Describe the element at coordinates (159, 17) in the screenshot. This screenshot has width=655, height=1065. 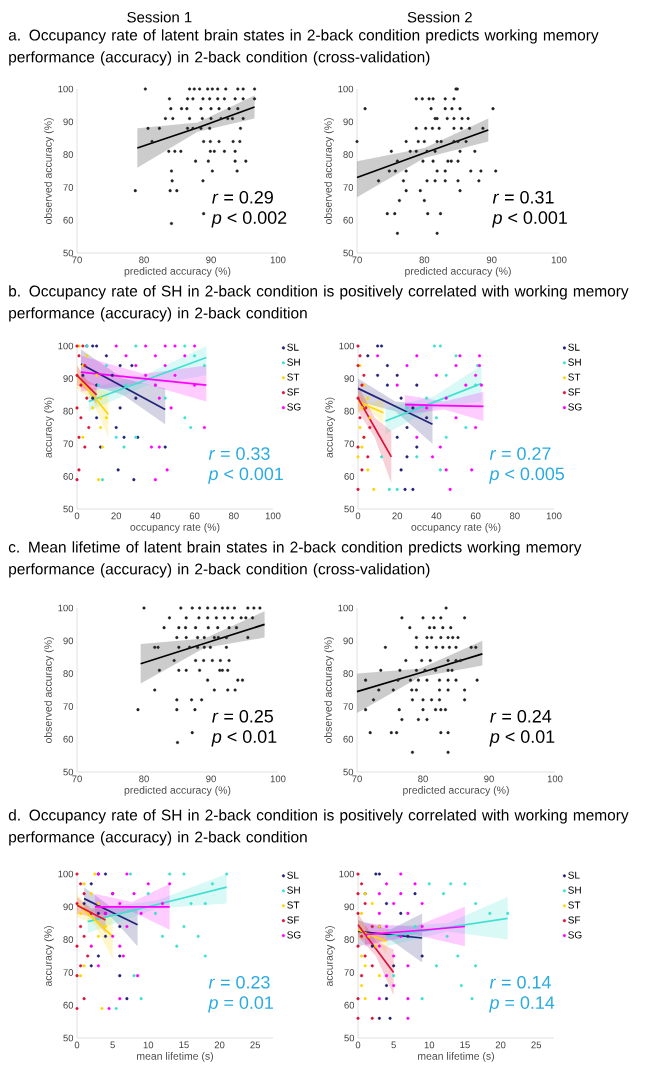
I see `text: Session 1` at that location.